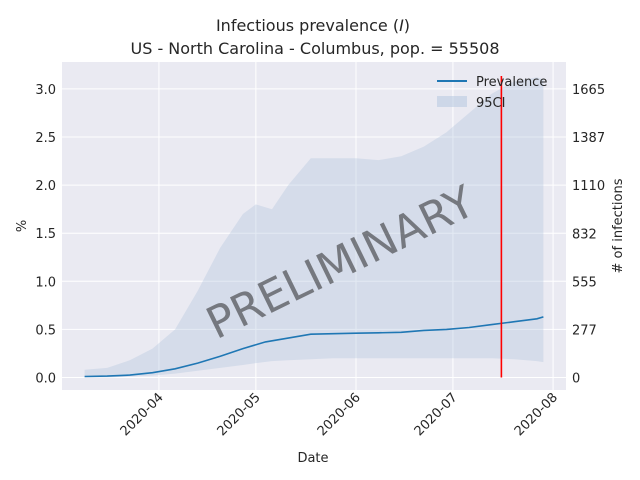 This screenshot has width=640, height=480. Describe the element at coordinates (436, 414) in the screenshot. I see `x-tick-label: 2020-07` at that location.